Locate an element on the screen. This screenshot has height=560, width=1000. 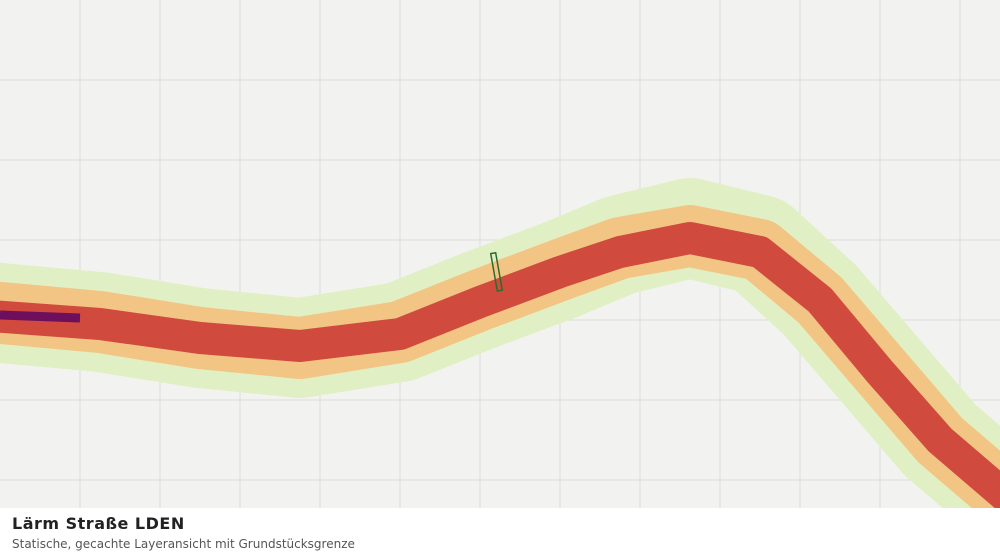
layer-title: Lärm Straße LDEN is located at coordinates (98, 523).